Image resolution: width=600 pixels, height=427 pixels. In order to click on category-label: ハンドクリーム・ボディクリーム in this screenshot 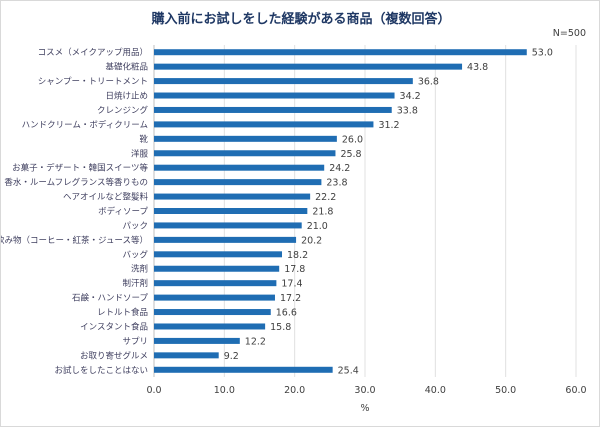, I will do `click(85, 124)`.